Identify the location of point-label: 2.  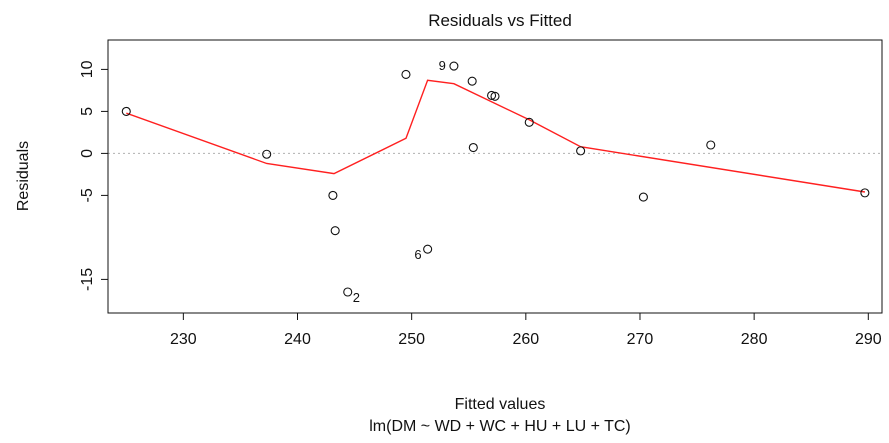
(356, 297).